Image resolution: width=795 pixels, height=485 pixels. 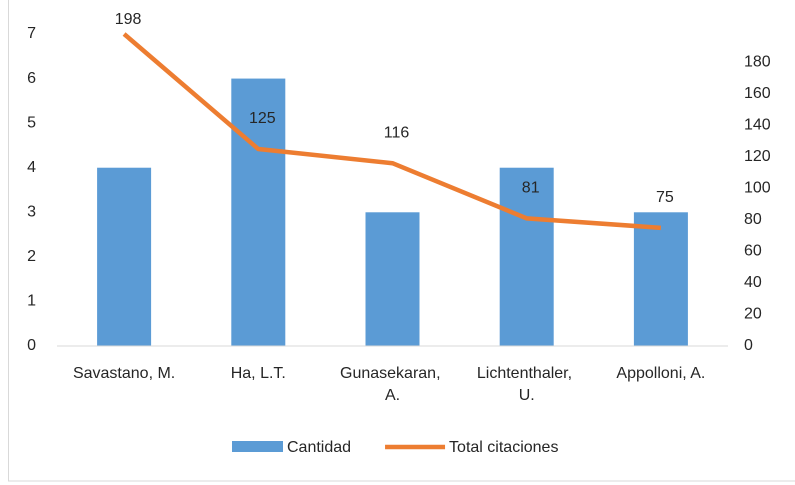 I want to click on legend-label: Total citaciones, so click(x=503, y=447).